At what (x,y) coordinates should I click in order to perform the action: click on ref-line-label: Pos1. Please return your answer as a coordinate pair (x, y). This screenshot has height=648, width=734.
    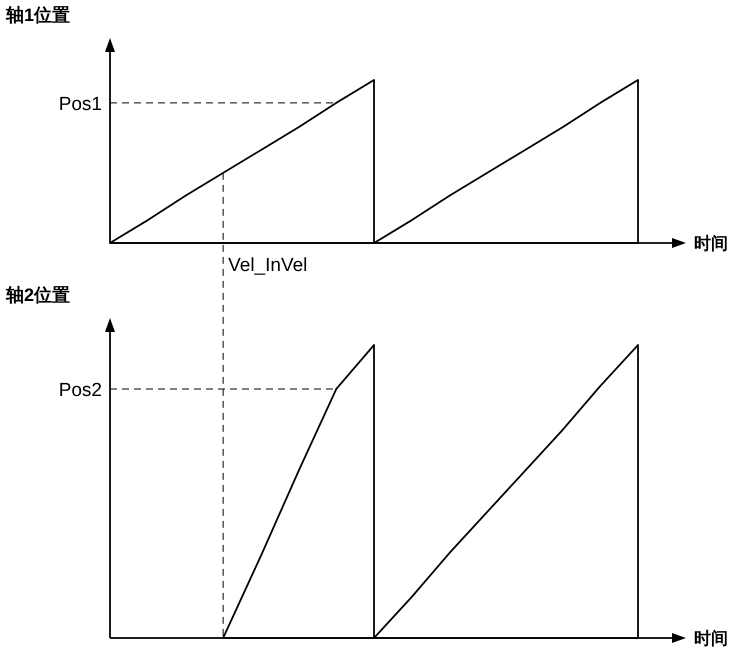
    Looking at the image, I should click on (80, 104).